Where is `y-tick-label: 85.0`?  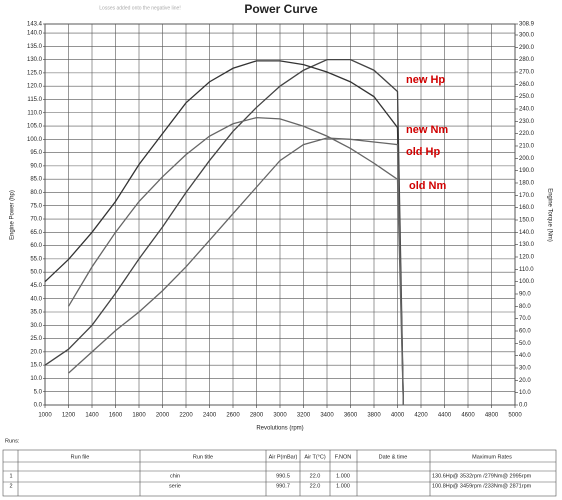
y-tick-label: 85.0 is located at coordinates (36, 180).